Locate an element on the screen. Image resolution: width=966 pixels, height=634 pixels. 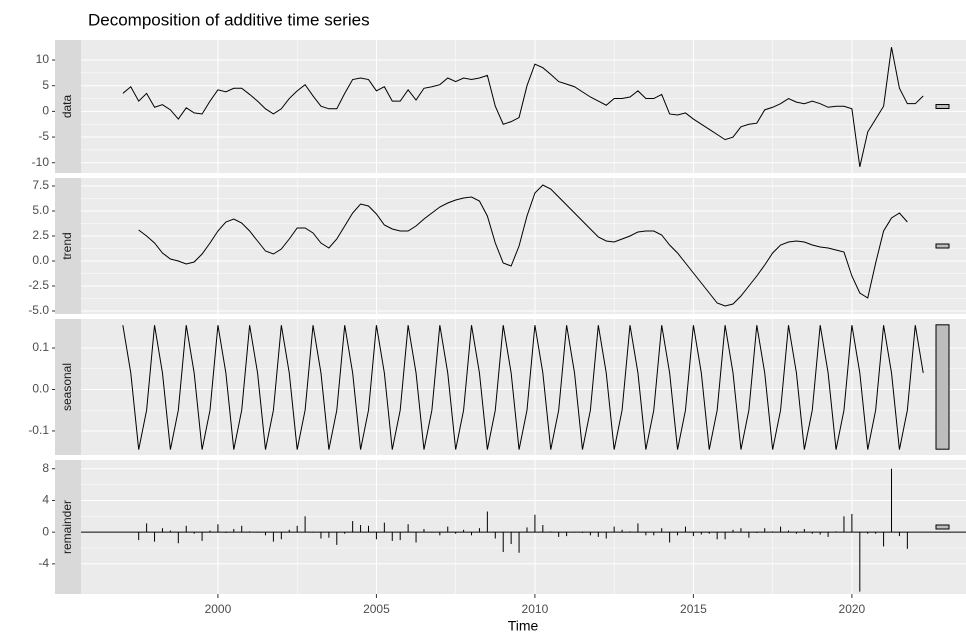
y-tick-label: 0 is located at coordinates (45, 111).